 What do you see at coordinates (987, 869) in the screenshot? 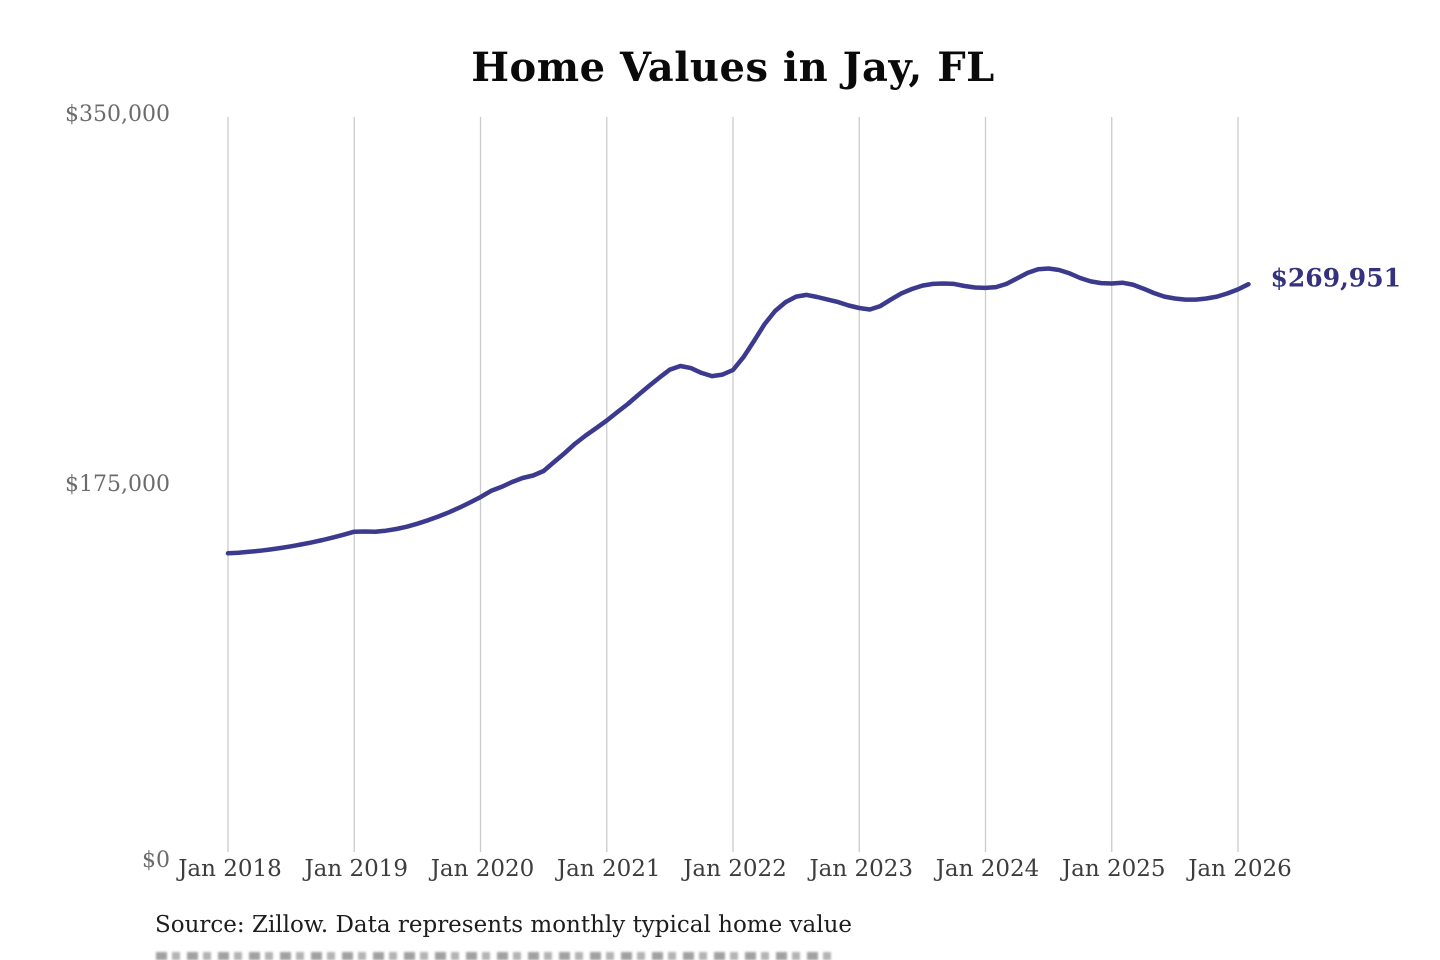
I see `x-axis-tick-label: Jan 2024` at bounding box center [987, 869].